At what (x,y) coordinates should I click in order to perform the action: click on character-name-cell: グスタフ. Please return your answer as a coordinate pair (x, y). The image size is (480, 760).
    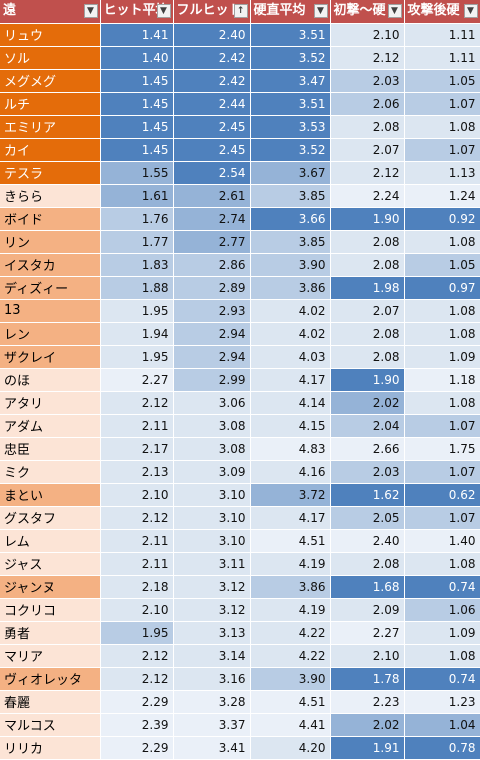
    Looking at the image, I should click on (50, 518).